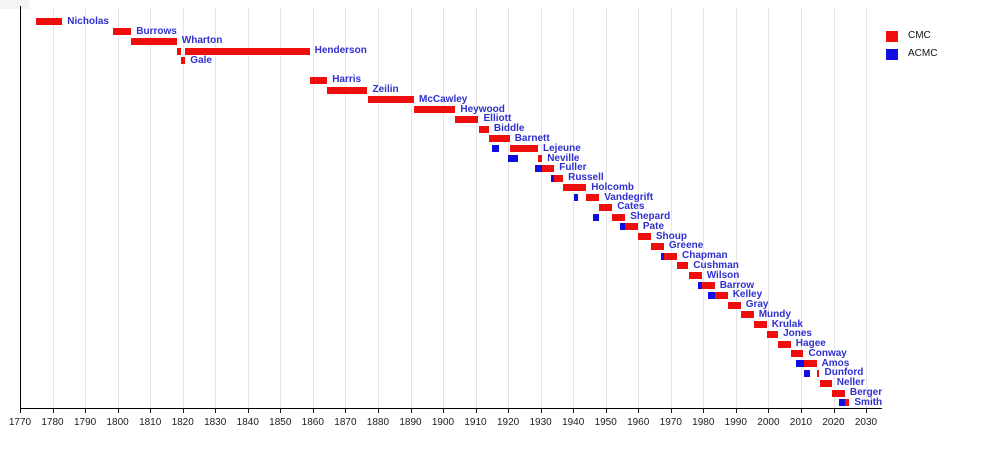  What do you see at coordinates (631, 207) in the screenshot?
I see `person-label: Cates` at bounding box center [631, 207].